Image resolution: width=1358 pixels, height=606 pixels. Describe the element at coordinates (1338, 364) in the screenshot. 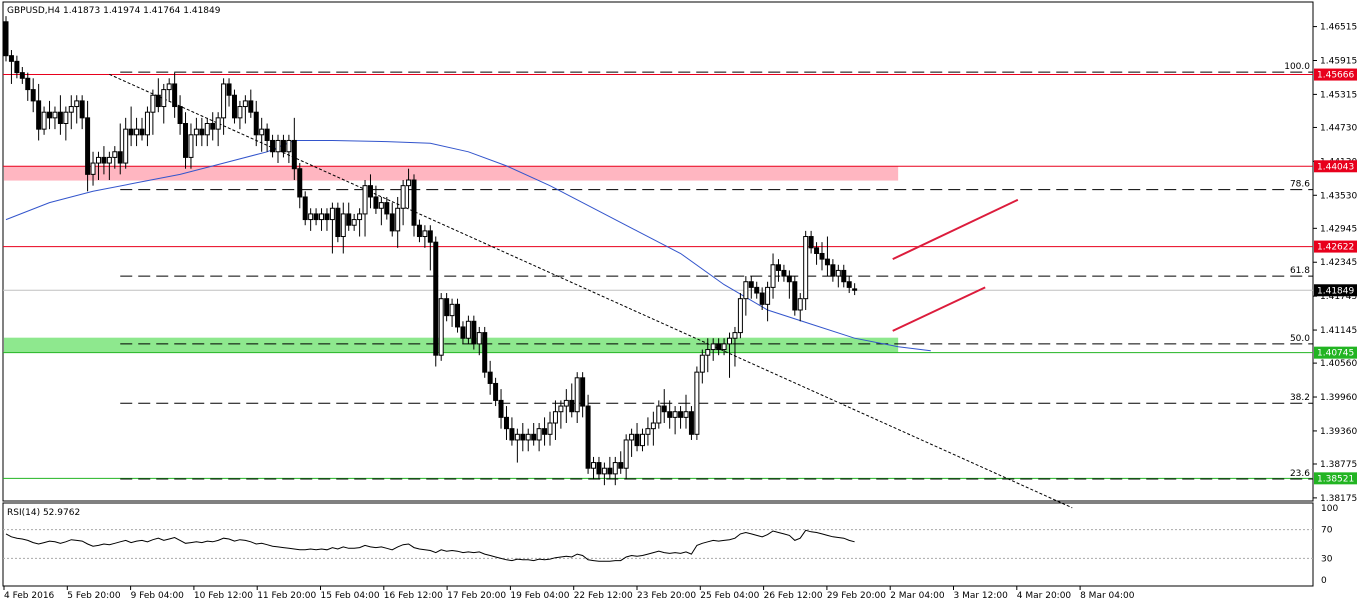

I see `price-tick-label: 1.40560` at that location.